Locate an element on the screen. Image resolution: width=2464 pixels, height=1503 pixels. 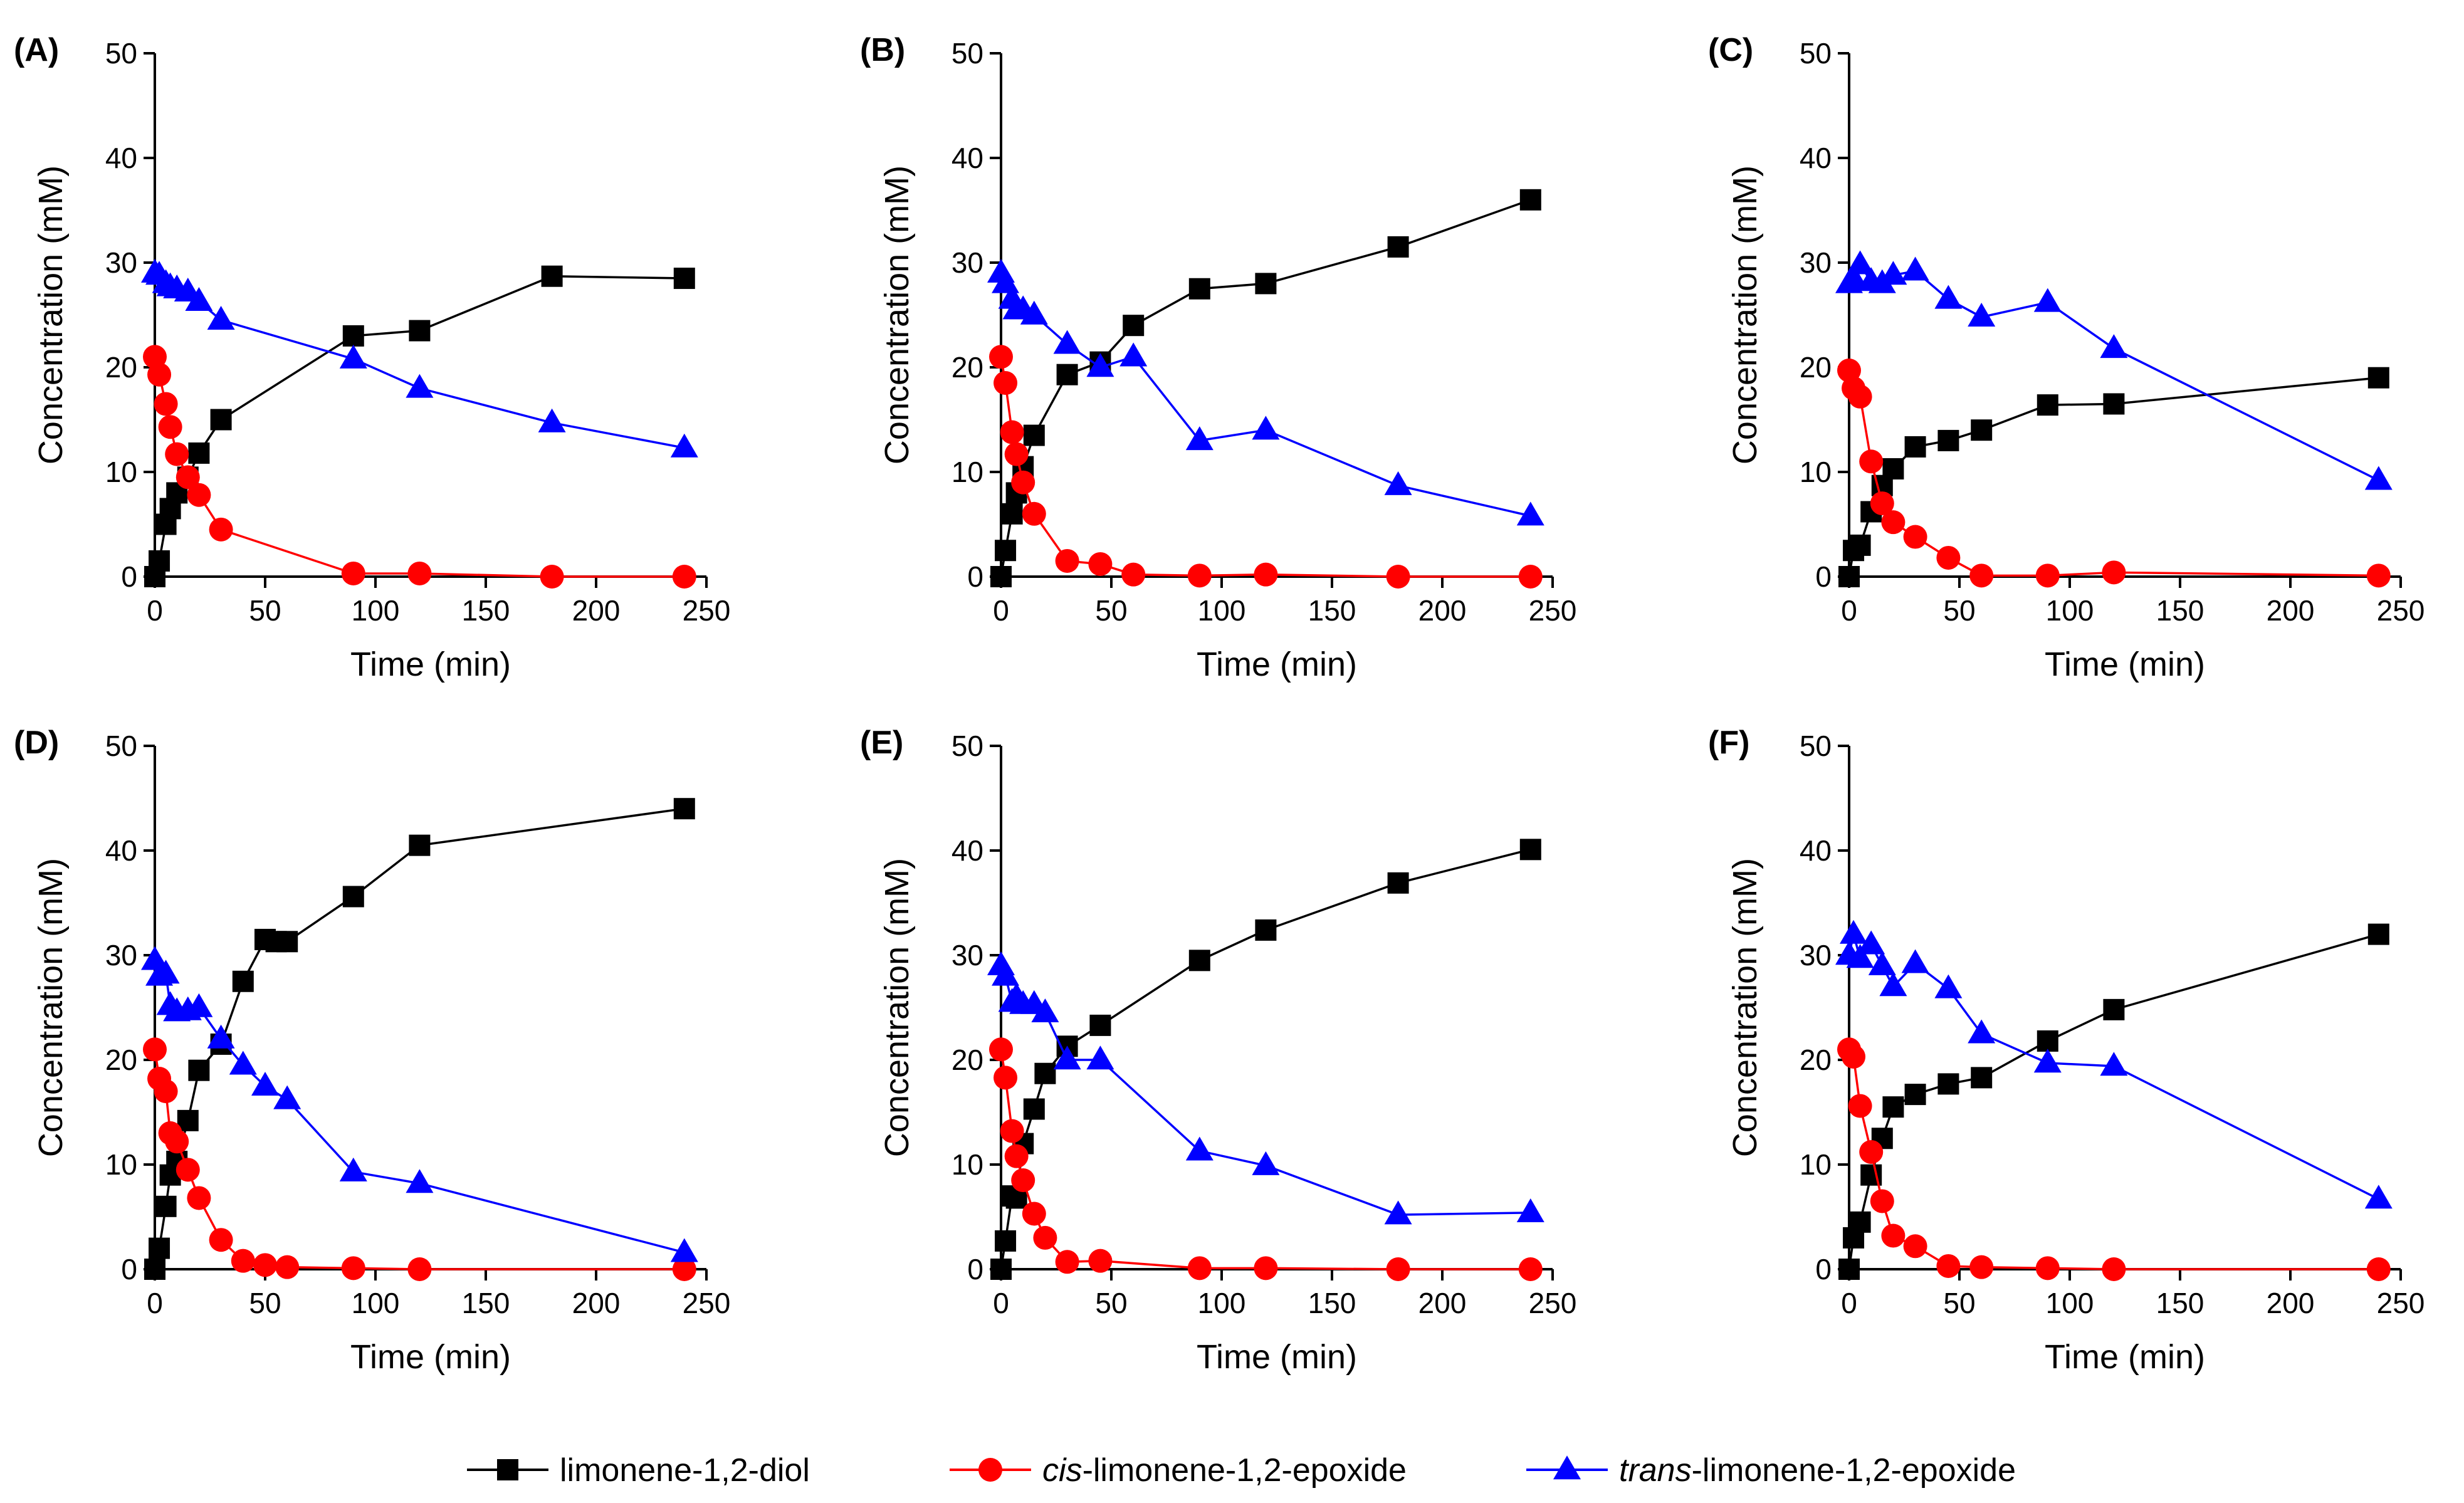
panel-c-x-tick-label: 200 is located at coordinates (2291, 610).